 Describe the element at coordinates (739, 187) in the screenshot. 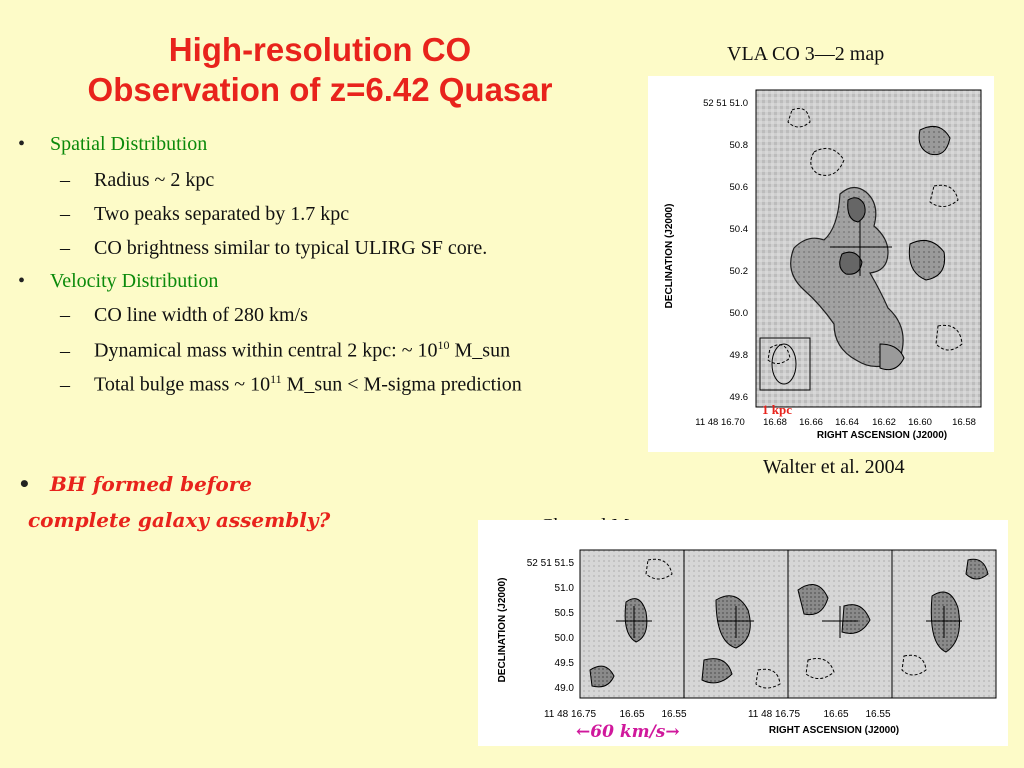

I see `y-tick: 50.6` at that location.